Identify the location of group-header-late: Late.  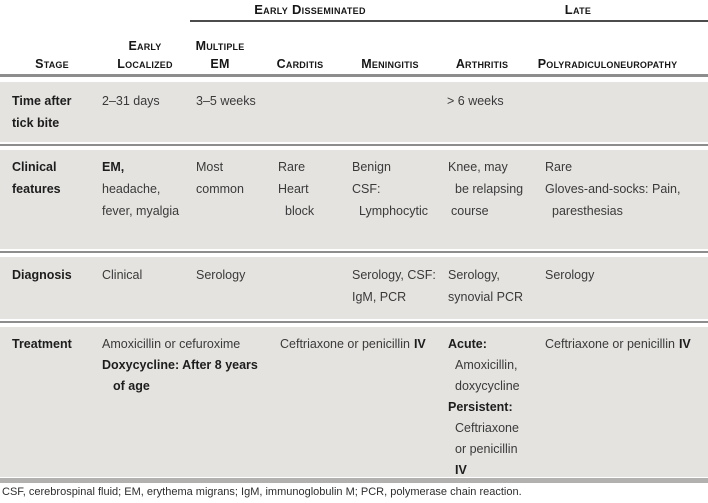
(578, 9).